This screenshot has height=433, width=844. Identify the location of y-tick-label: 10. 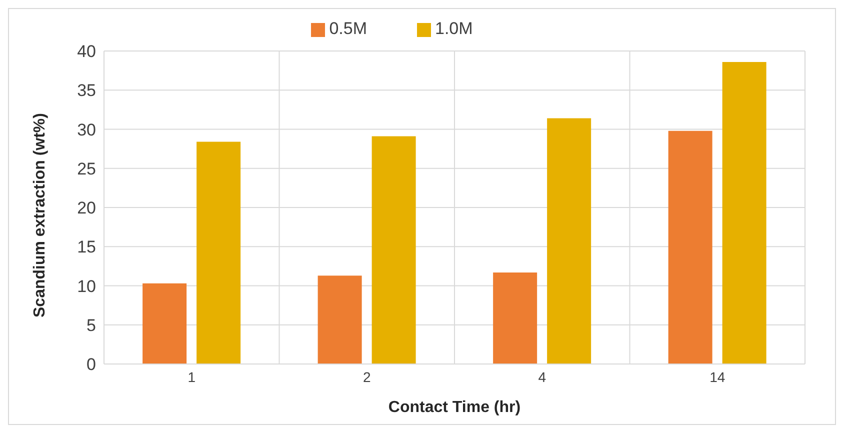
(86, 286).